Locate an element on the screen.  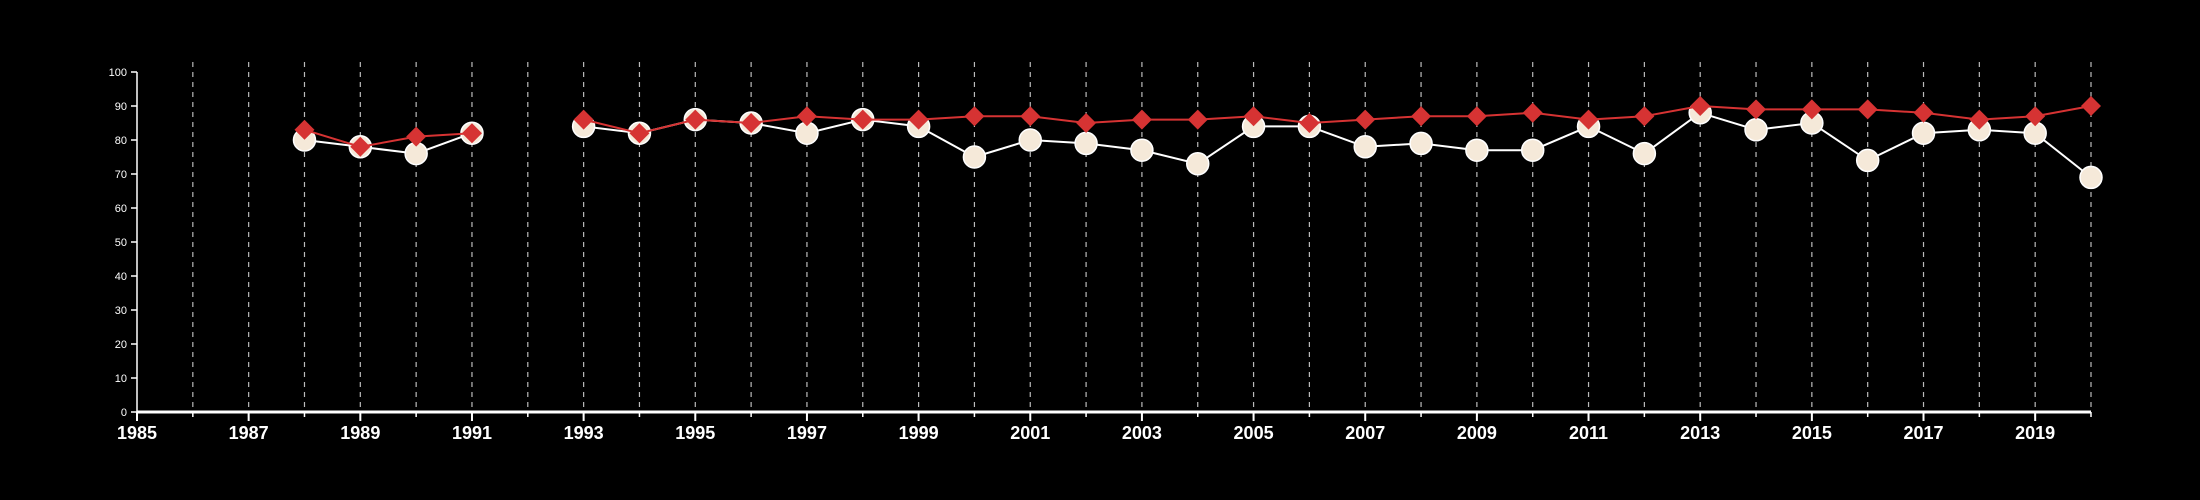
point-diamond-2008 is located at coordinates (1421, 116).